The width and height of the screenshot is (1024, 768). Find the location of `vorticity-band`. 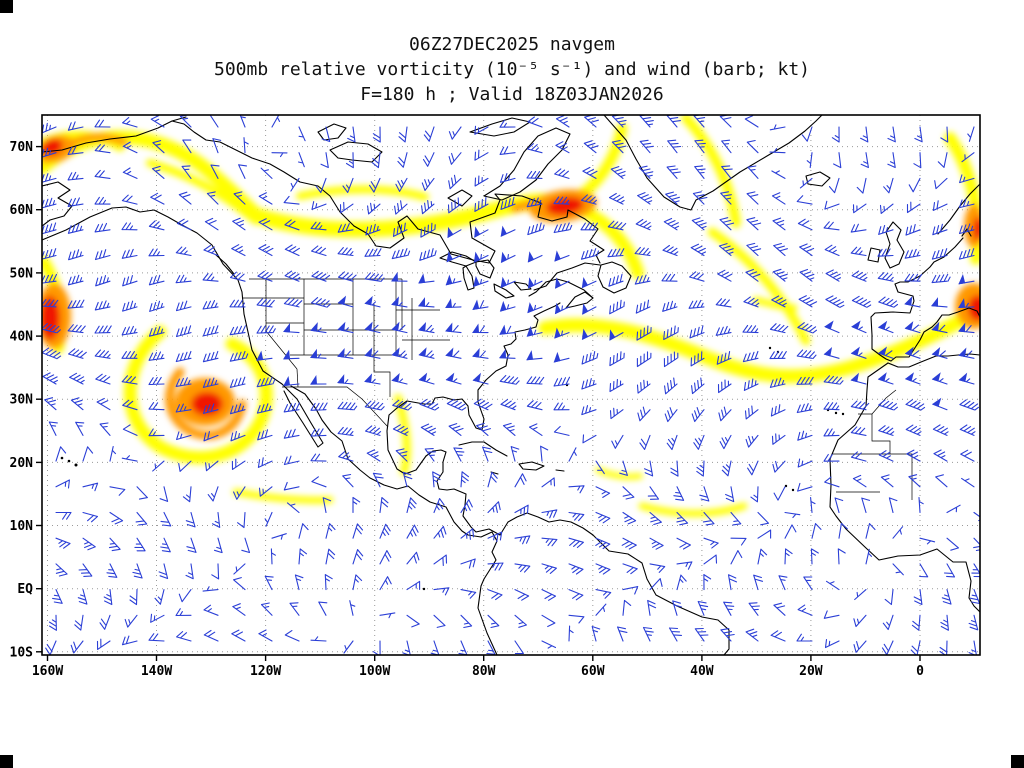

vorticity-band is located at coordinates (619, 473).